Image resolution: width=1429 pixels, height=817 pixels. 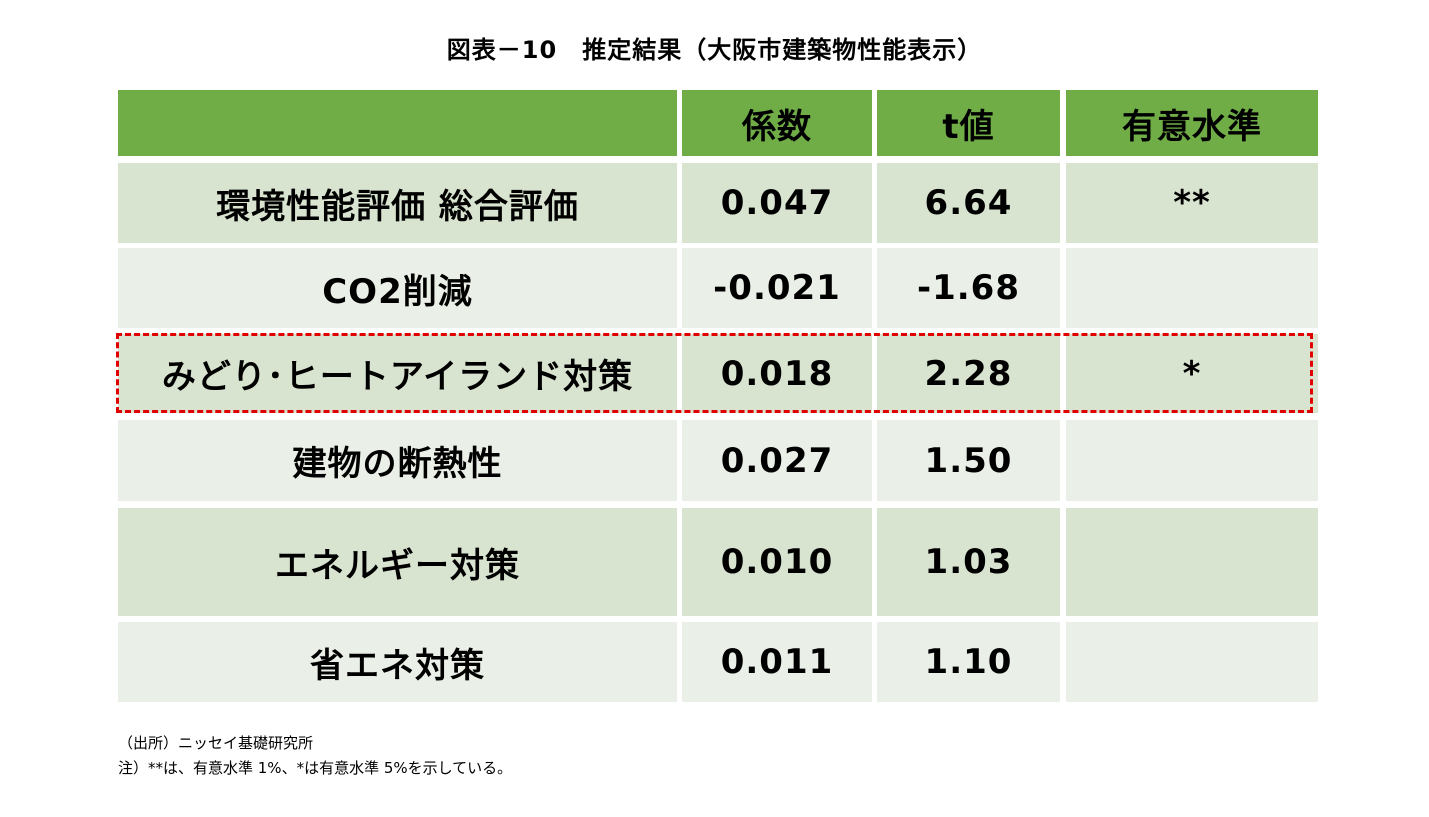 I want to click on table-cell: 0.027, so click(x=777, y=460).